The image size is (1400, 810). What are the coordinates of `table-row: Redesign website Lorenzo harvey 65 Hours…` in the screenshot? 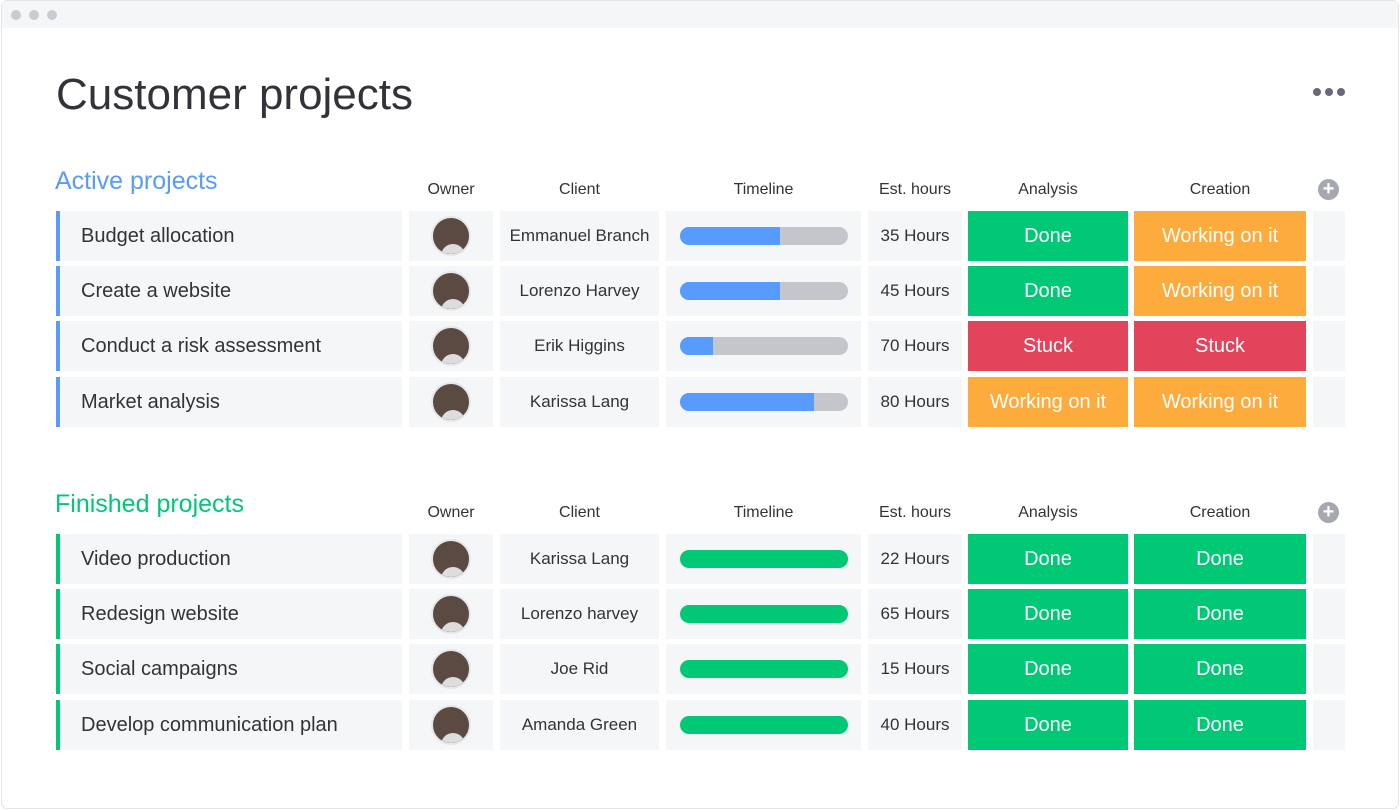 It's located at (700, 614).